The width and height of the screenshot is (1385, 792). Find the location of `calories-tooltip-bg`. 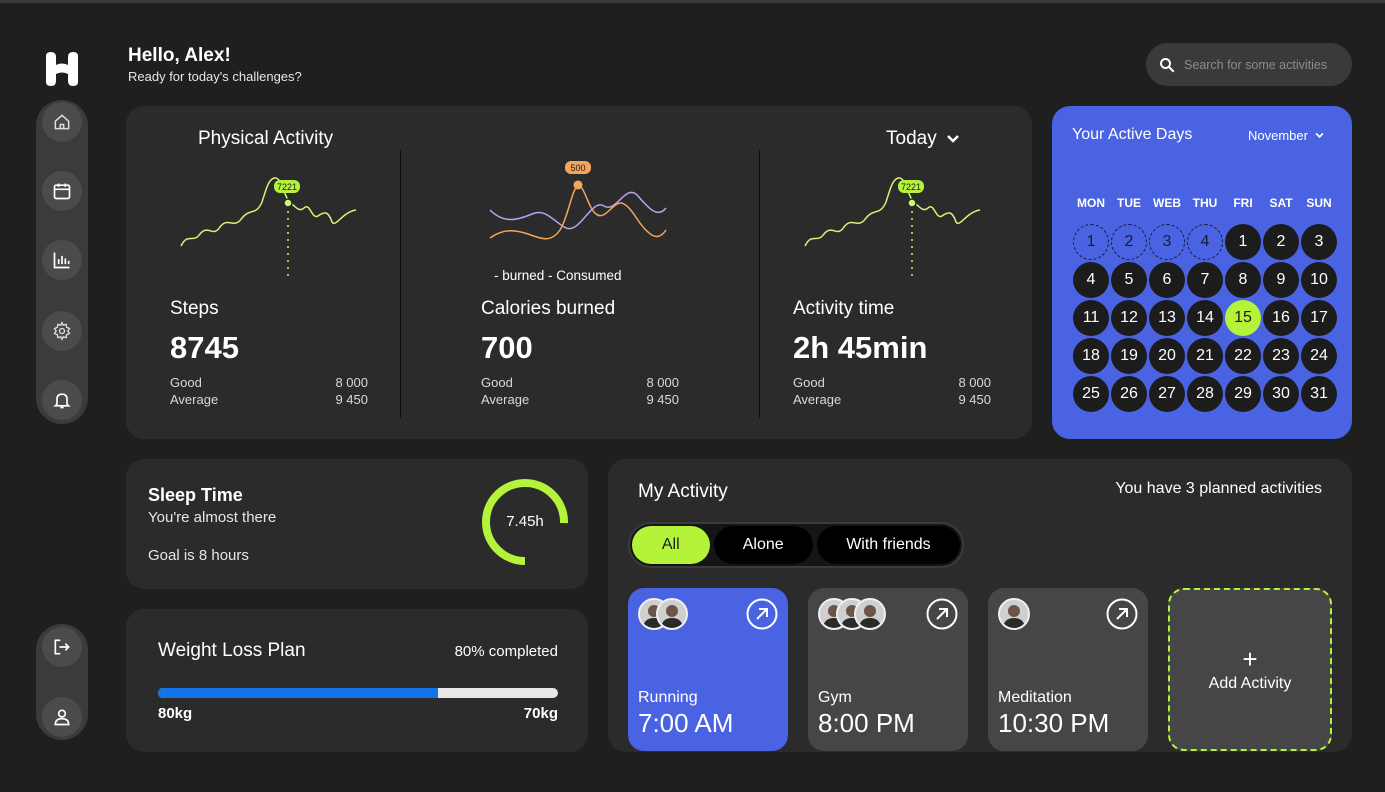

calories-tooltip-bg is located at coordinates (578, 167).